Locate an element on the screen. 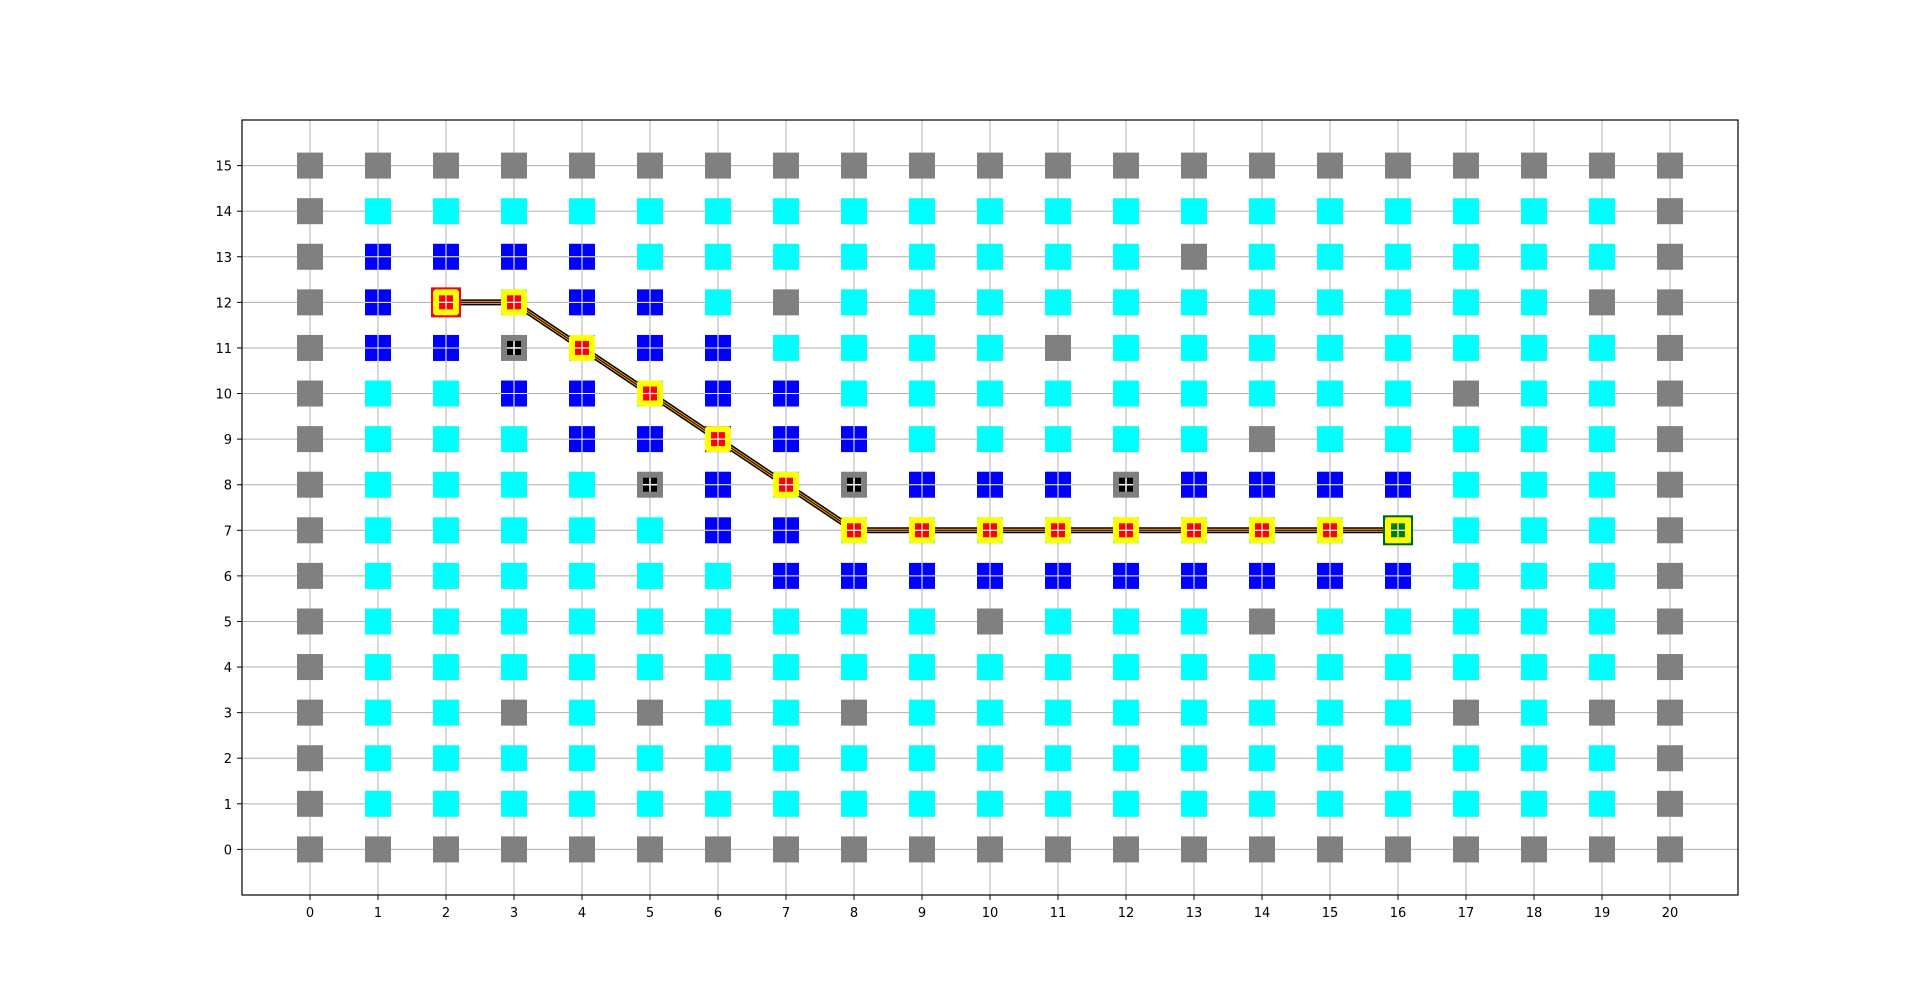 Image resolution: width=1920 pixels, height=1001 pixels. x-tick-label: 13 is located at coordinates (1194, 913).